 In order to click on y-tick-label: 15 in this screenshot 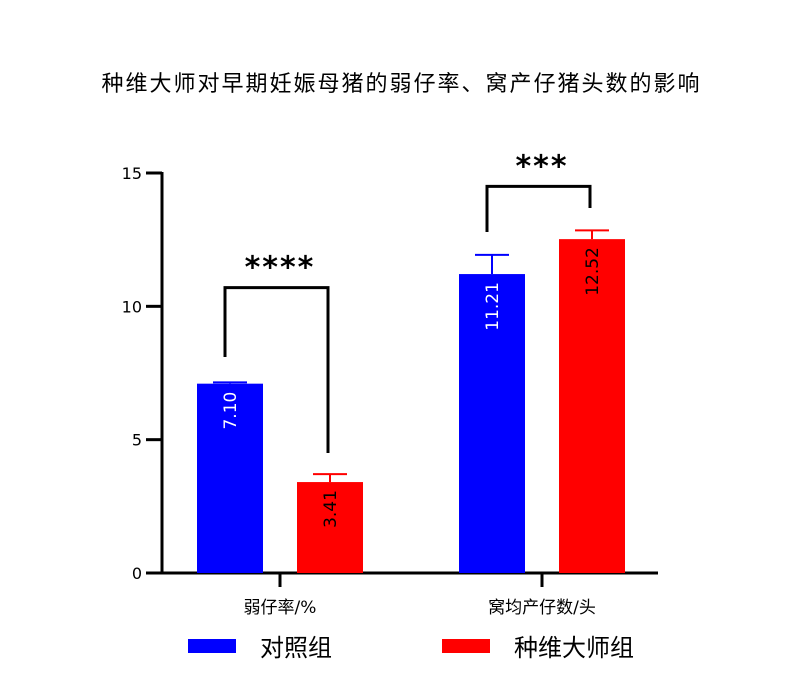, I will do `click(132, 173)`.